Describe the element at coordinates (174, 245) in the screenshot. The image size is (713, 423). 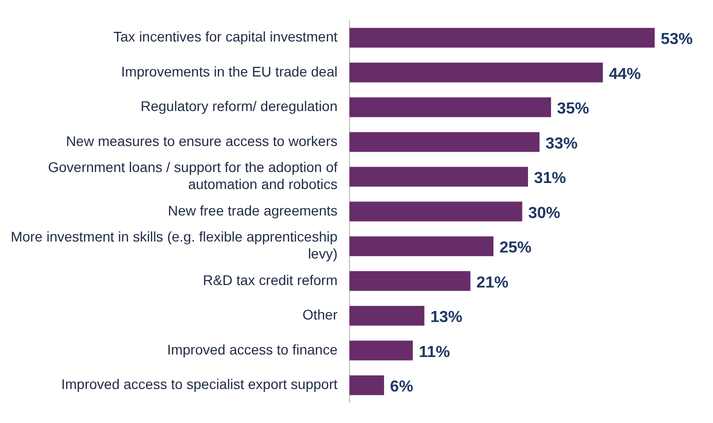
I see `y-tick-label: More investment in skills (e.g. flexible apprenticeship levy)` at that location.